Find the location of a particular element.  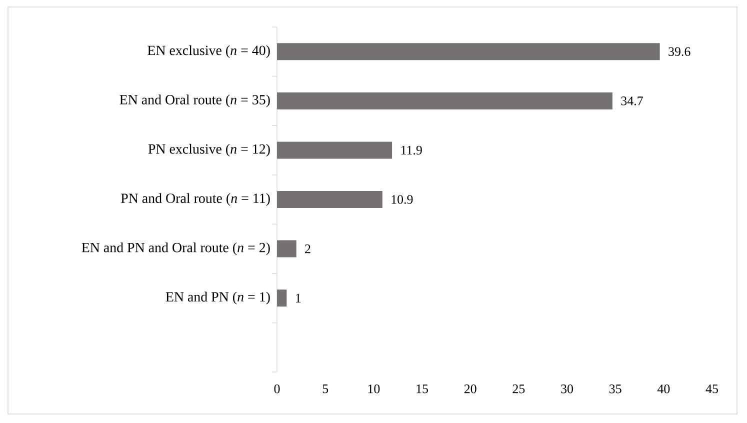

x-tick-label: 45 is located at coordinates (712, 389).